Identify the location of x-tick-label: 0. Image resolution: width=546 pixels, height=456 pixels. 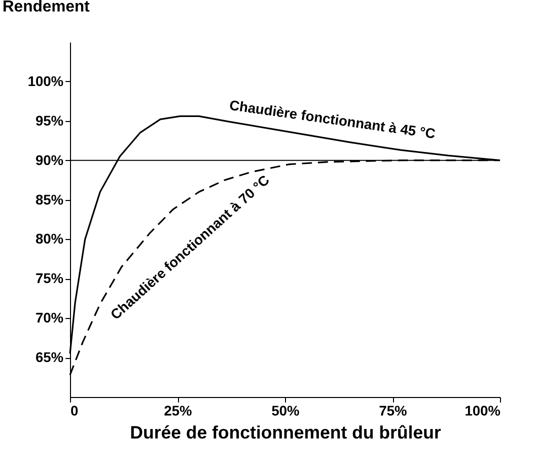
(74, 410).